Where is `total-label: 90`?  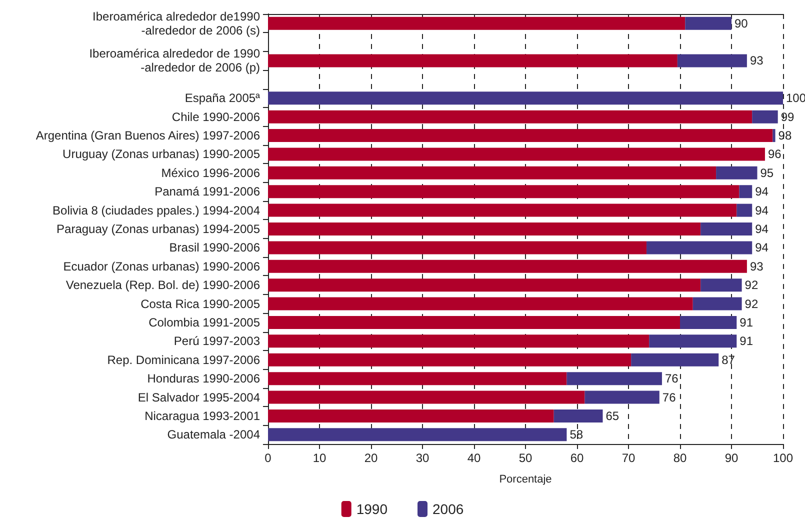
total-label: 90 is located at coordinates (741, 23).